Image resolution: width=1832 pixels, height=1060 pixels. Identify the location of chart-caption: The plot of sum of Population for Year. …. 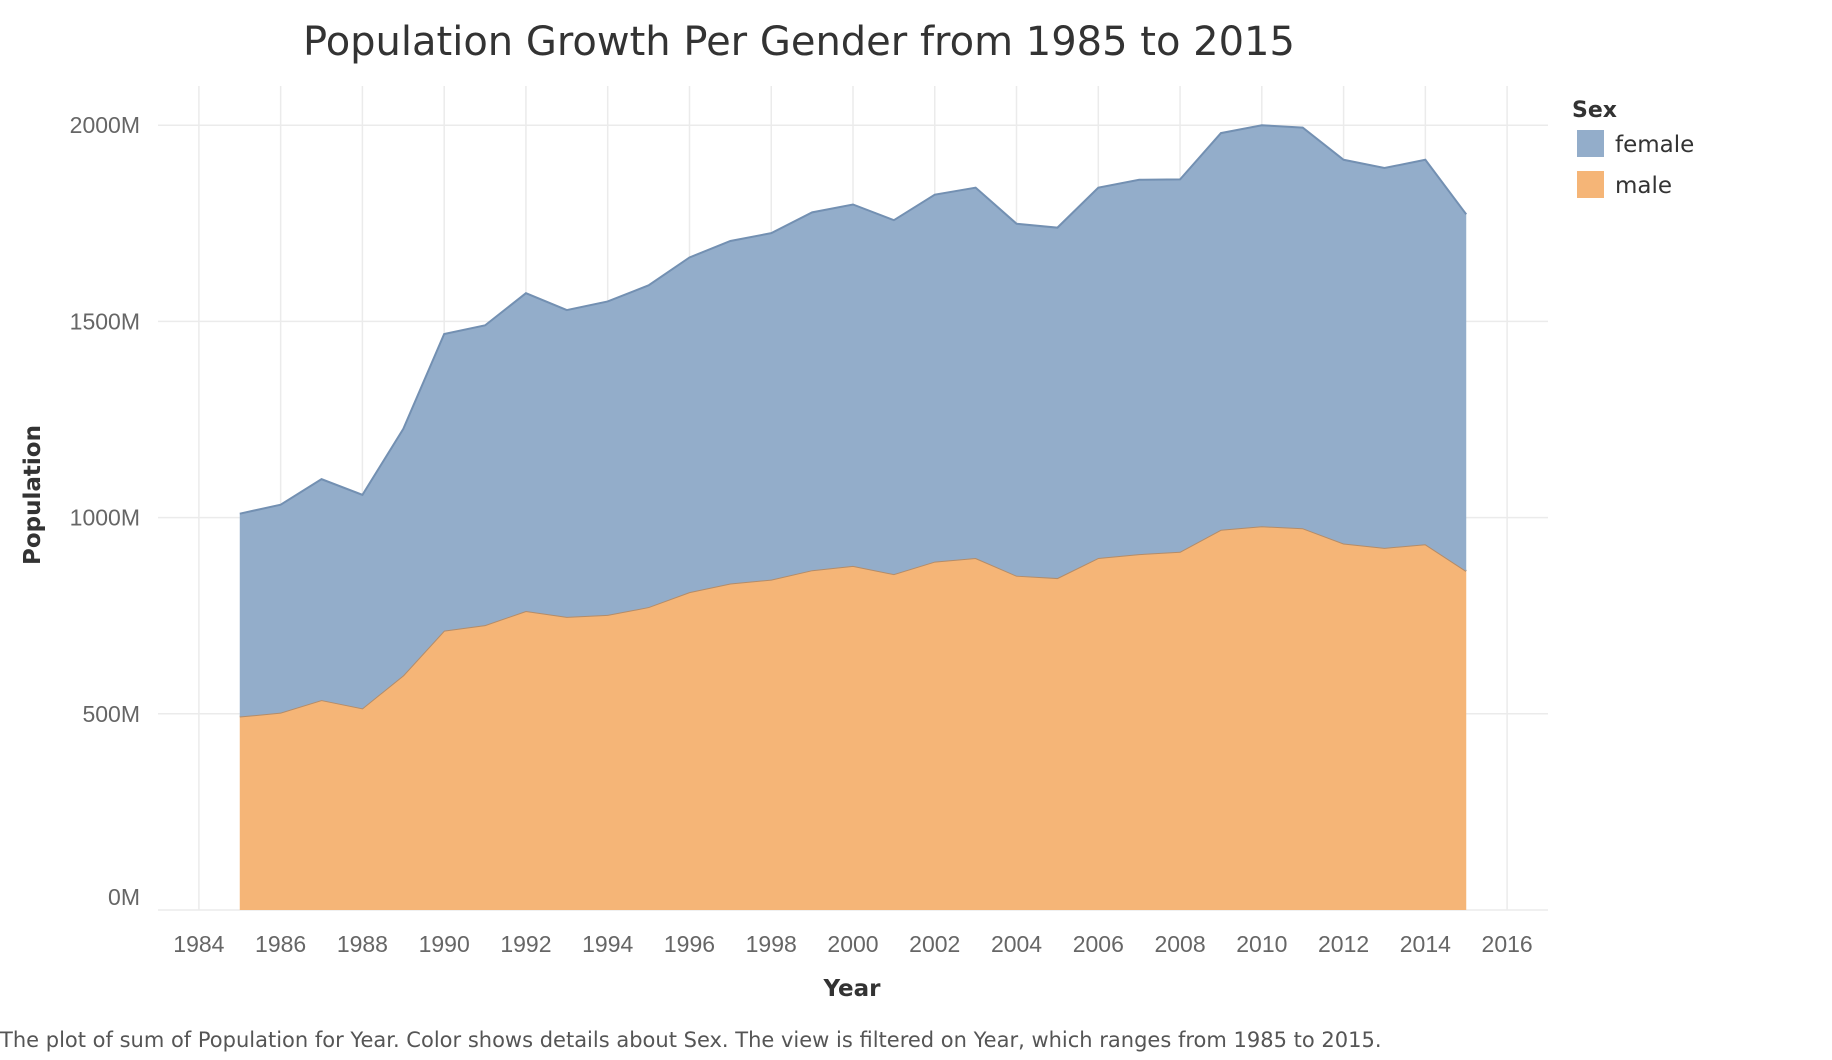
(691, 1040).